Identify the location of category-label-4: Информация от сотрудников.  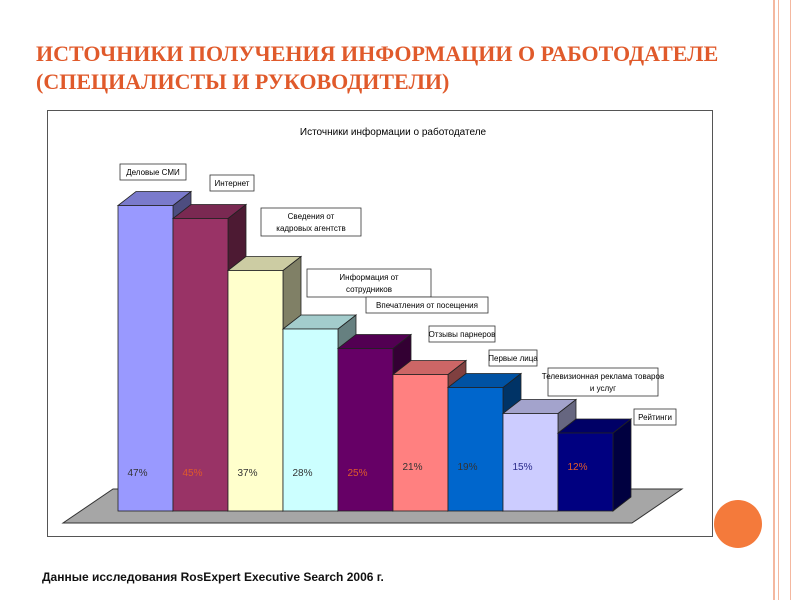
(369, 283).